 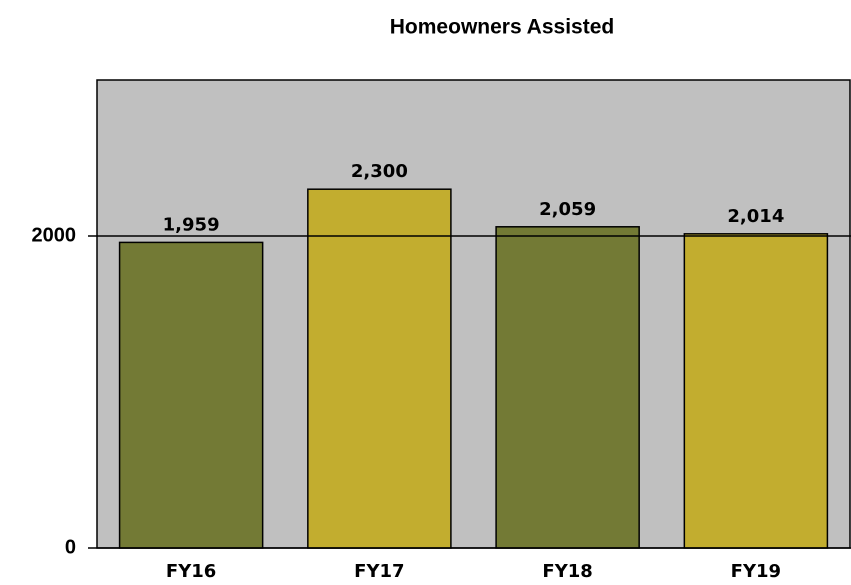 What do you see at coordinates (567, 571) in the screenshot?
I see `x-tick-label: FY18` at bounding box center [567, 571].